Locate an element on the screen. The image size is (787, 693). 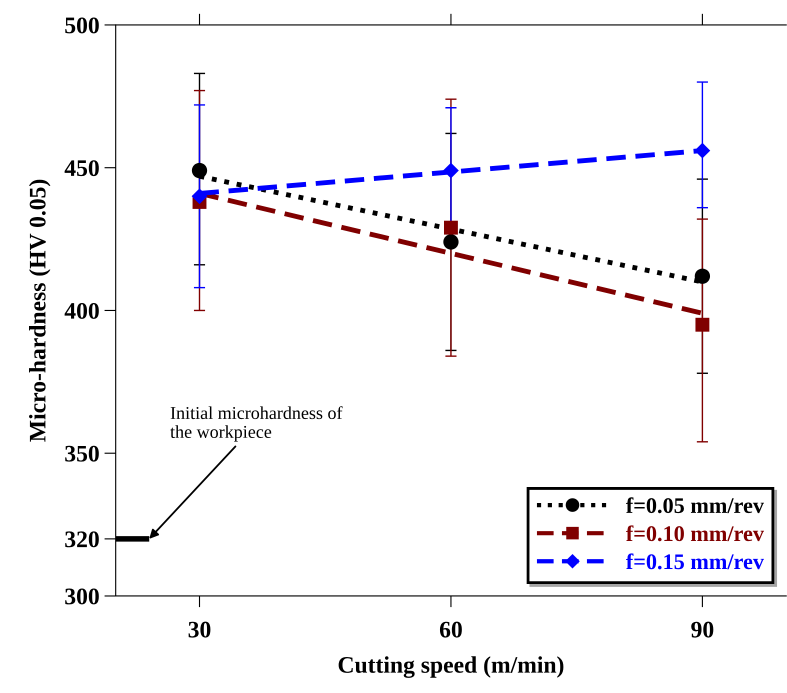
y-tick-label: 500 is located at coordinates (82, 25).